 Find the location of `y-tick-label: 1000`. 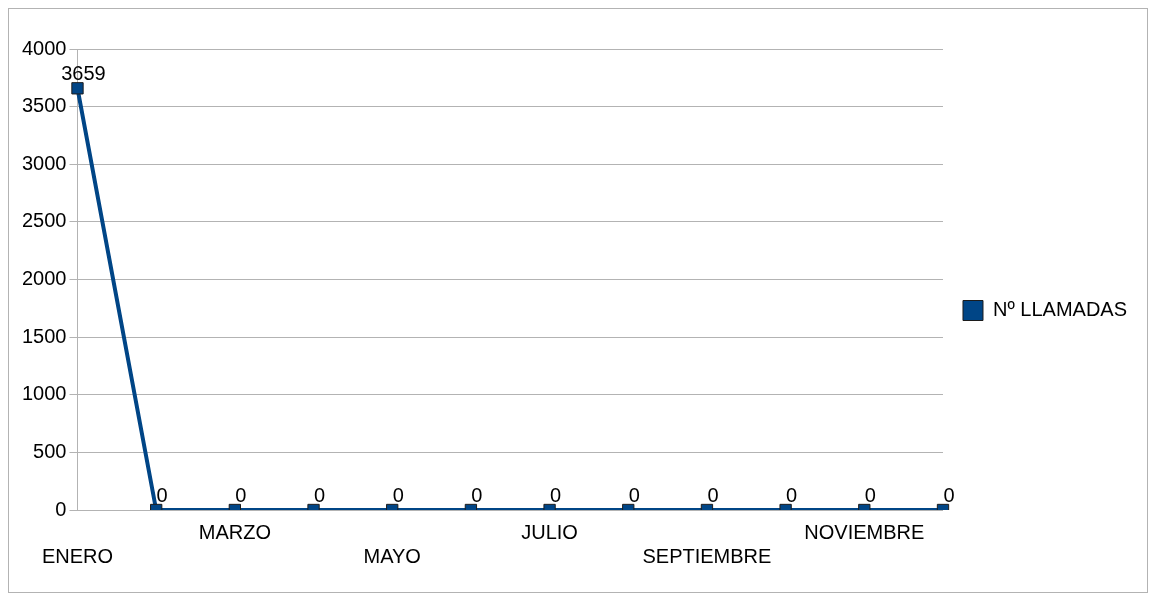

y-tick-label: 1000 is located at coordinates (44, 393).